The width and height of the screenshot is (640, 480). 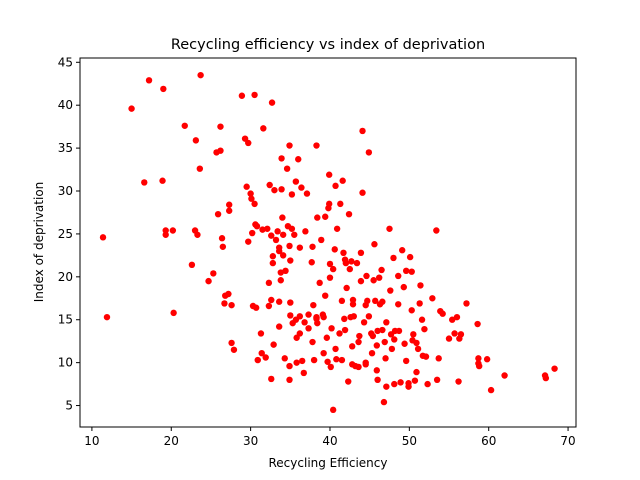 What do you see at coordinates (91, 441) in the screenshot?
I see `x-tick-label: 10` at bounding box center [91, 441].